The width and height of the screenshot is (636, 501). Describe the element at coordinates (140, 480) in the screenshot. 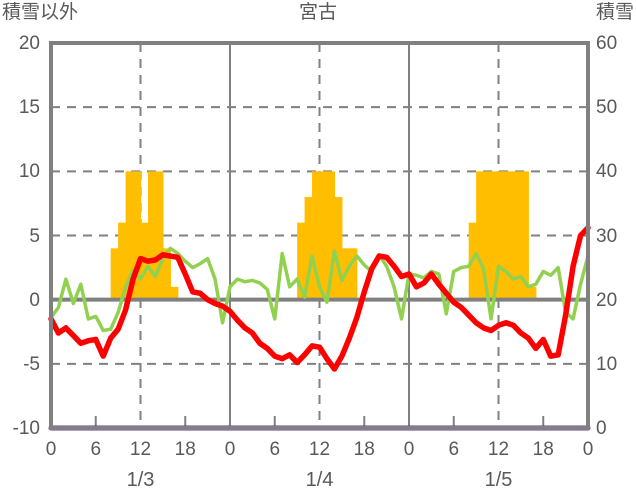

I see `x-axis-day-label: 1/3` at that location.